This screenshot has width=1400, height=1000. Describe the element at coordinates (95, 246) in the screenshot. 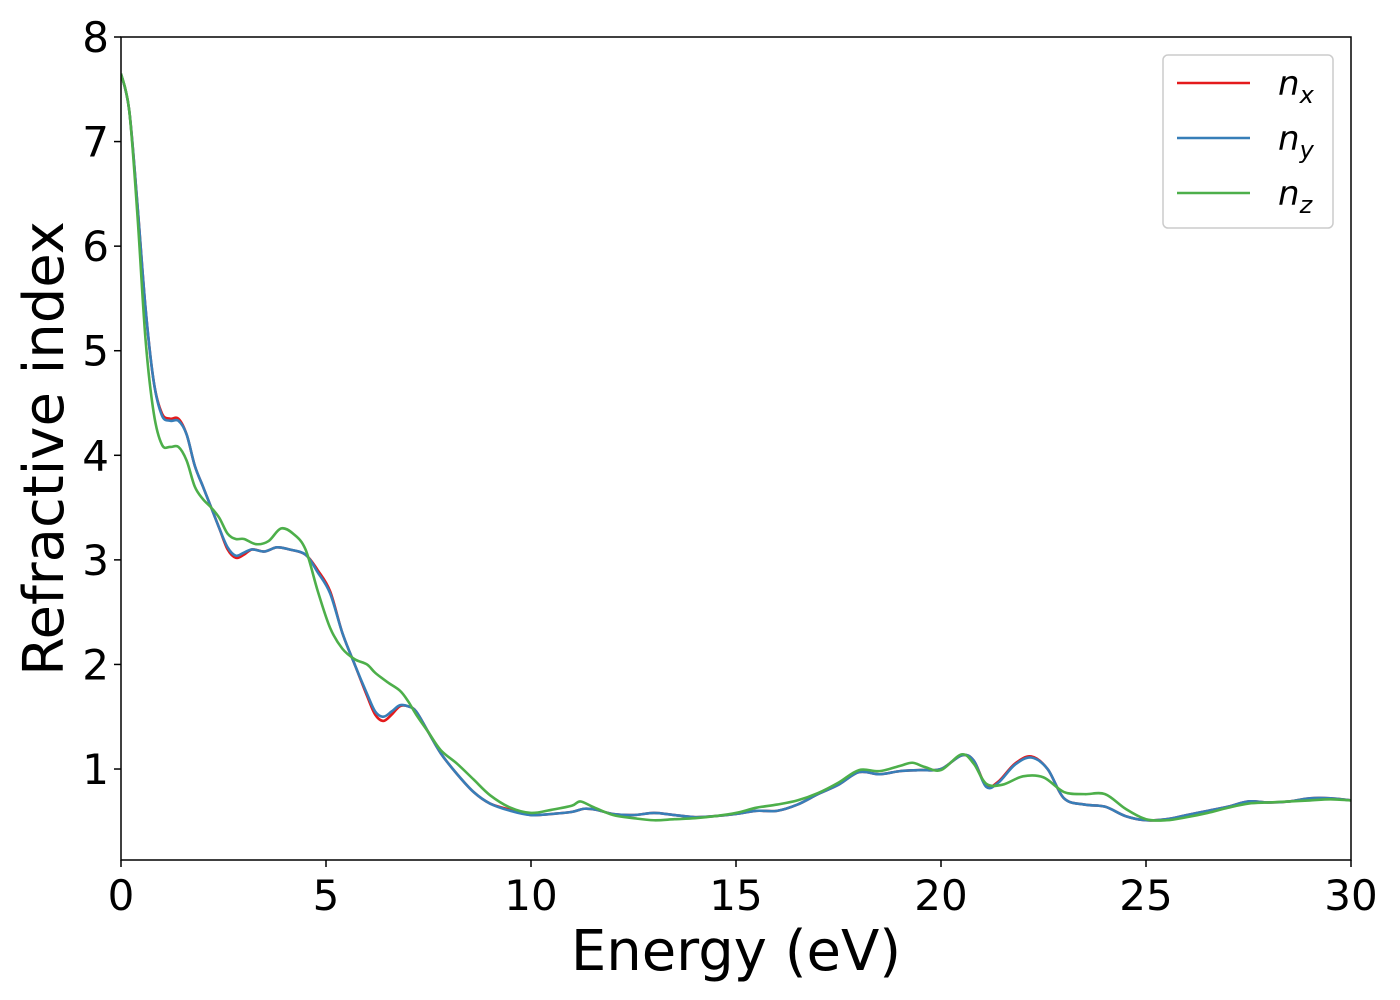

I see `y-tick-label: 6` at that location.